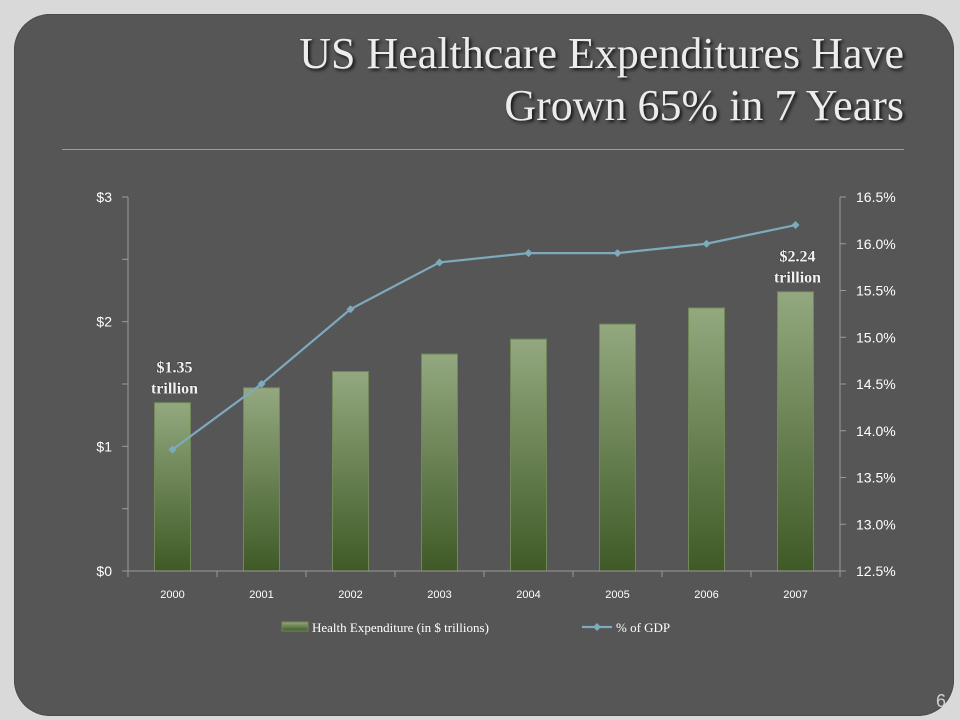 The image size is (960, 720). What do you see at coordinates (797, 278) in the screenshot?
I see `annotation-2007-line2: trillion` at bounding box center [797, 278].